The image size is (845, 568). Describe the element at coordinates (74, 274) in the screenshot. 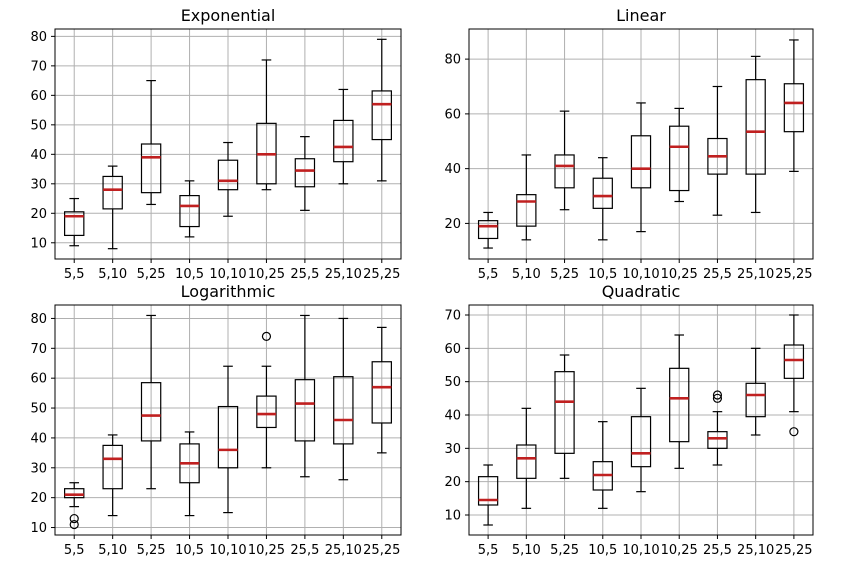

I see `x-tick-label: 5,5` at that location.